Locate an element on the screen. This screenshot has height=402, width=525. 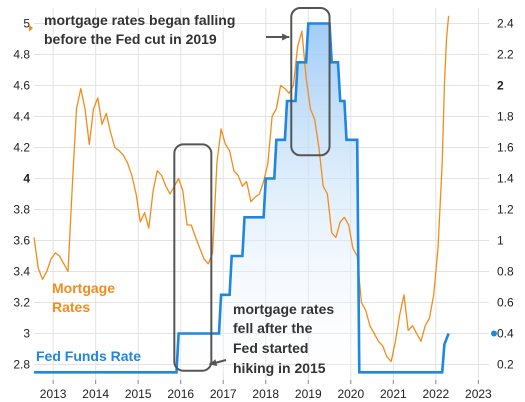
x-tick-label: 2020 is located at coordinates (350, 394).